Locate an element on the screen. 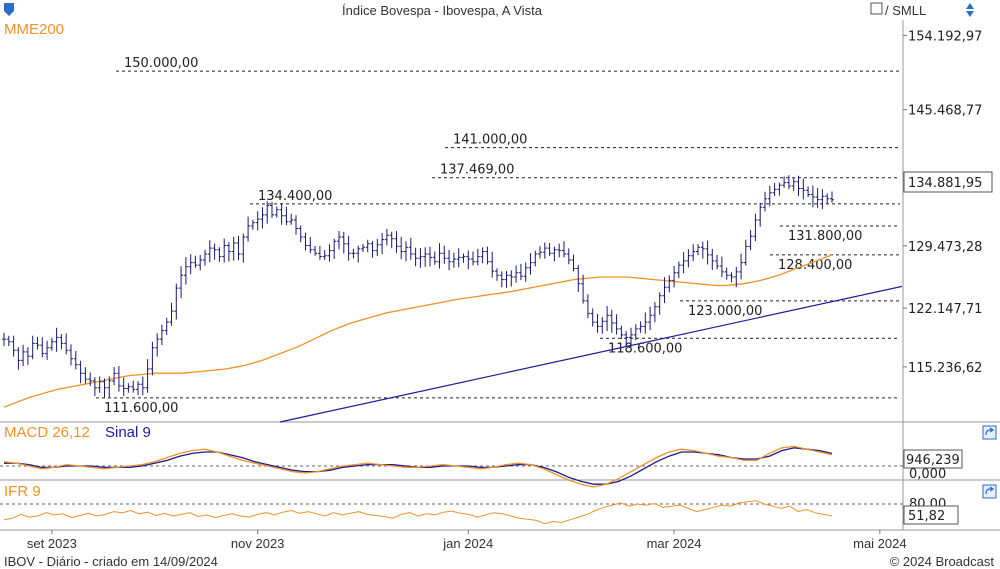 The image size is (1000, 569). mme200-legend: MME200 is located at coordinates (34, 29).